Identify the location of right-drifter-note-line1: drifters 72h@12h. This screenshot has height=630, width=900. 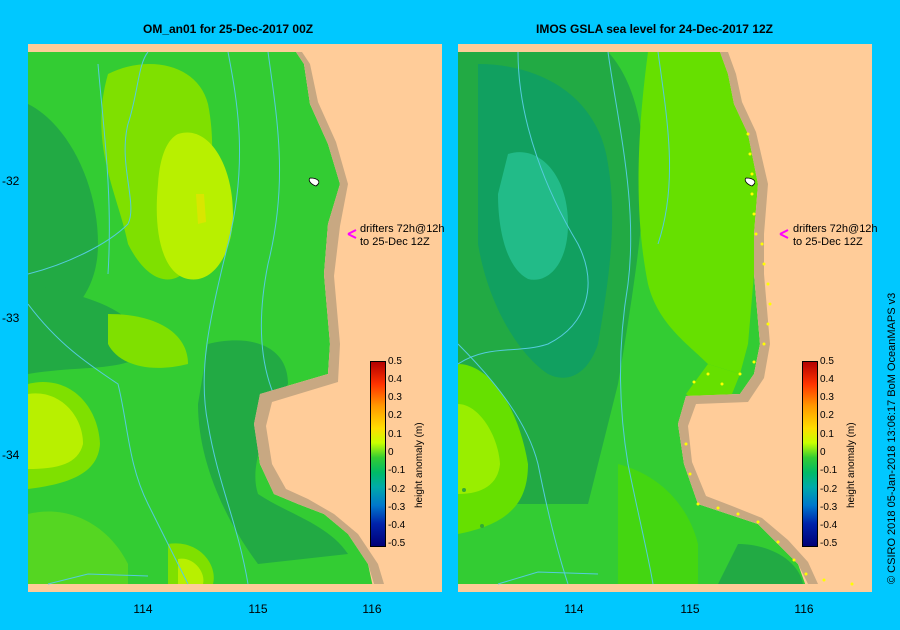
(835, 229).